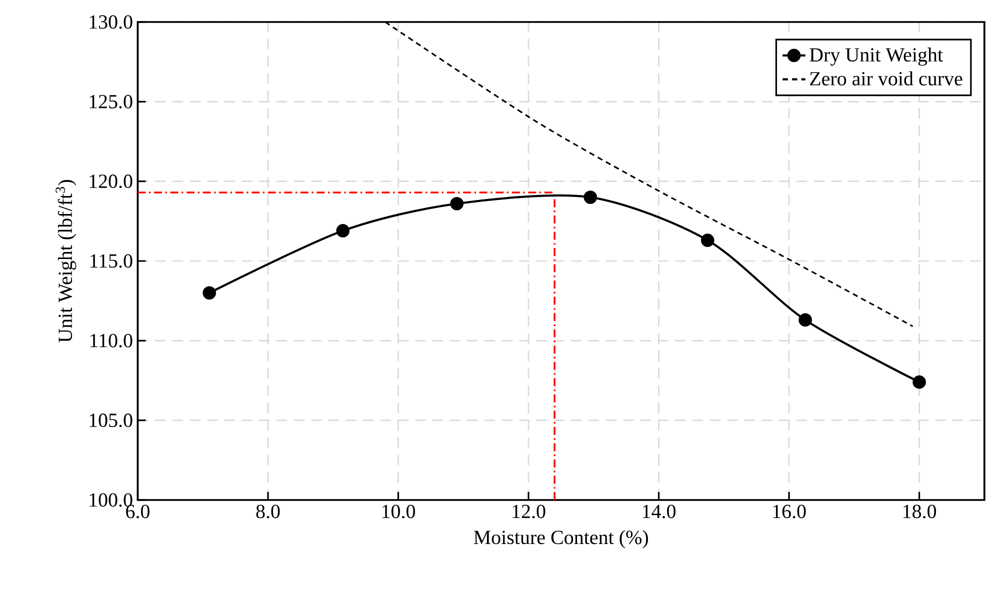  What do you see at coordinates (111, 181) in the screenshot?
I see `y-tick-label: 120.0` at bounding box center [111, 181].